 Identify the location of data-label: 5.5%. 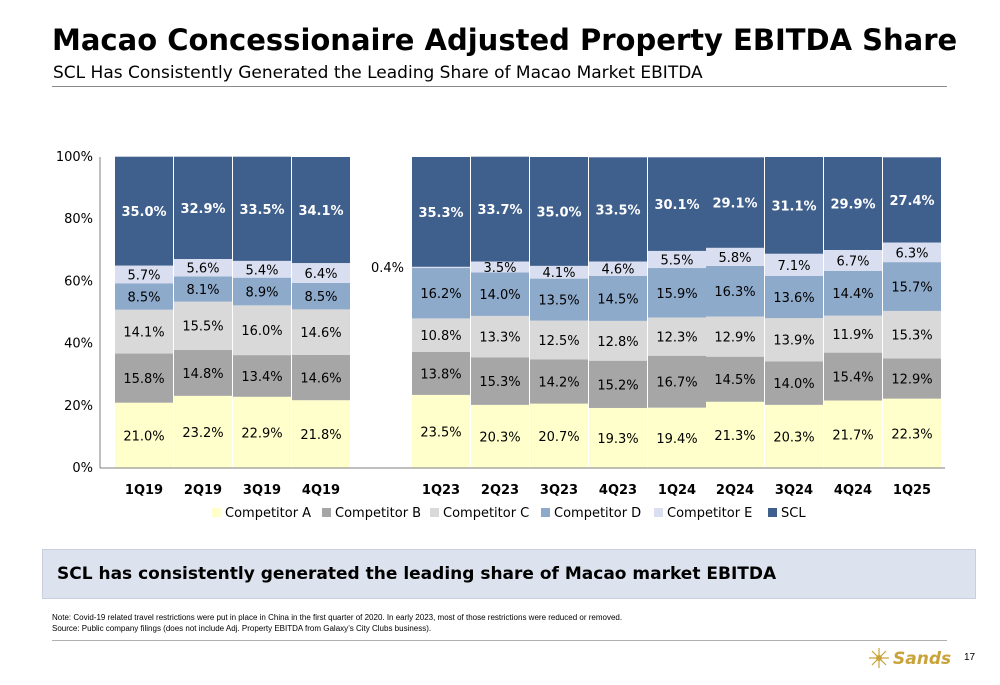
(676, 260).